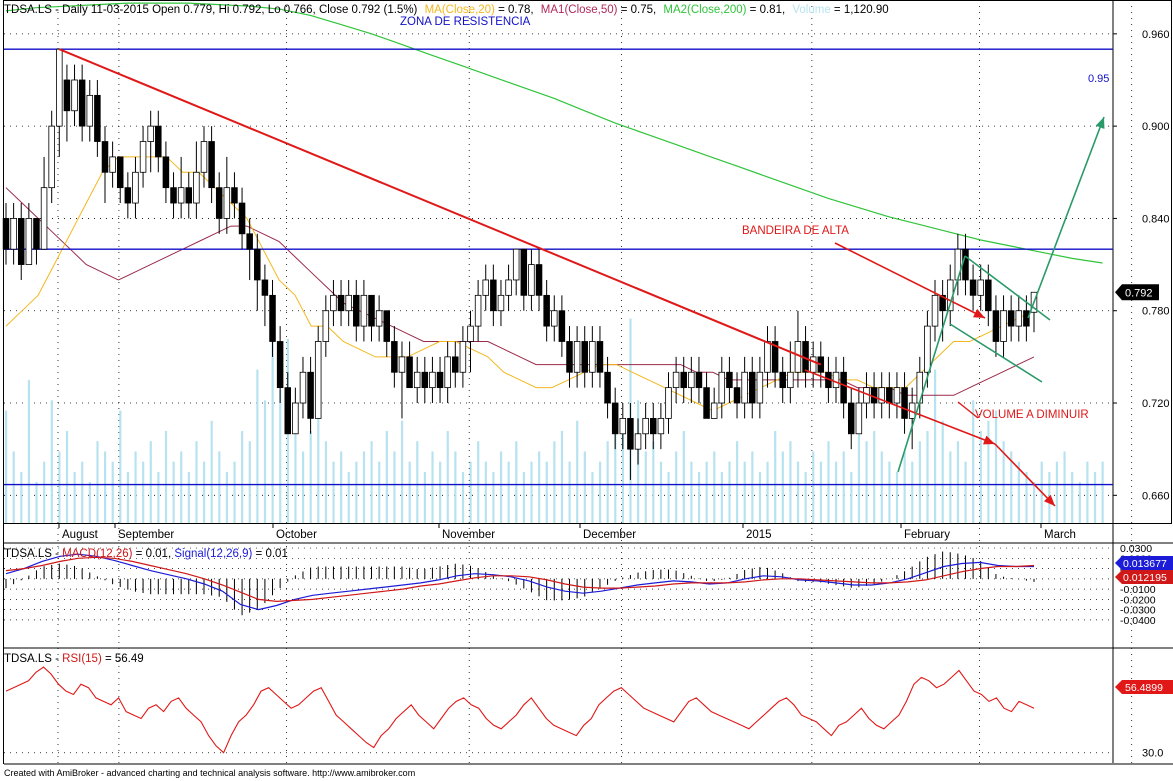 This screenshot has width=1173, height=781. I want to click on rsi-title: TDSA.LS - RSI(15) = 56.49, so click(74, 659).